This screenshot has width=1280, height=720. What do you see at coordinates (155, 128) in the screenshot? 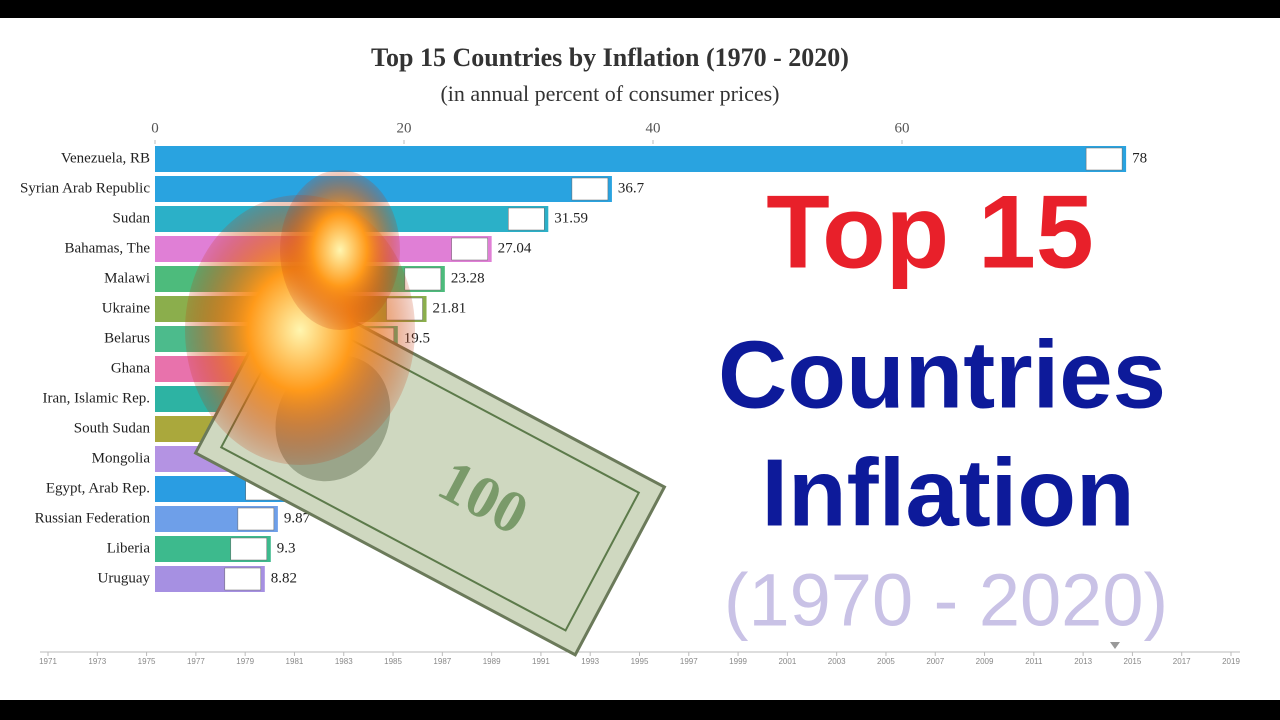
I see `x-tick-label: 0` at bounding box center [155, 128].